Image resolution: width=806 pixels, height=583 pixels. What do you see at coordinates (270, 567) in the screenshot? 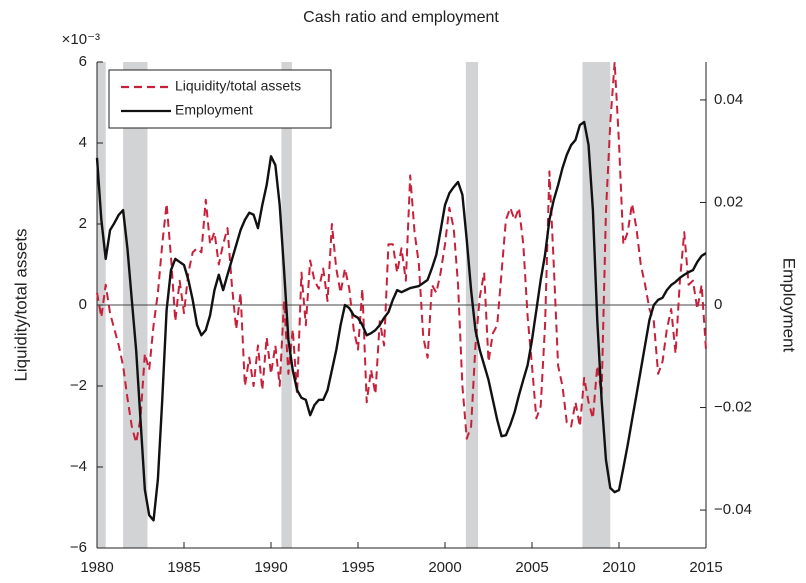
I see `x-tick-label: 1990` at bounding box center [270, 567].